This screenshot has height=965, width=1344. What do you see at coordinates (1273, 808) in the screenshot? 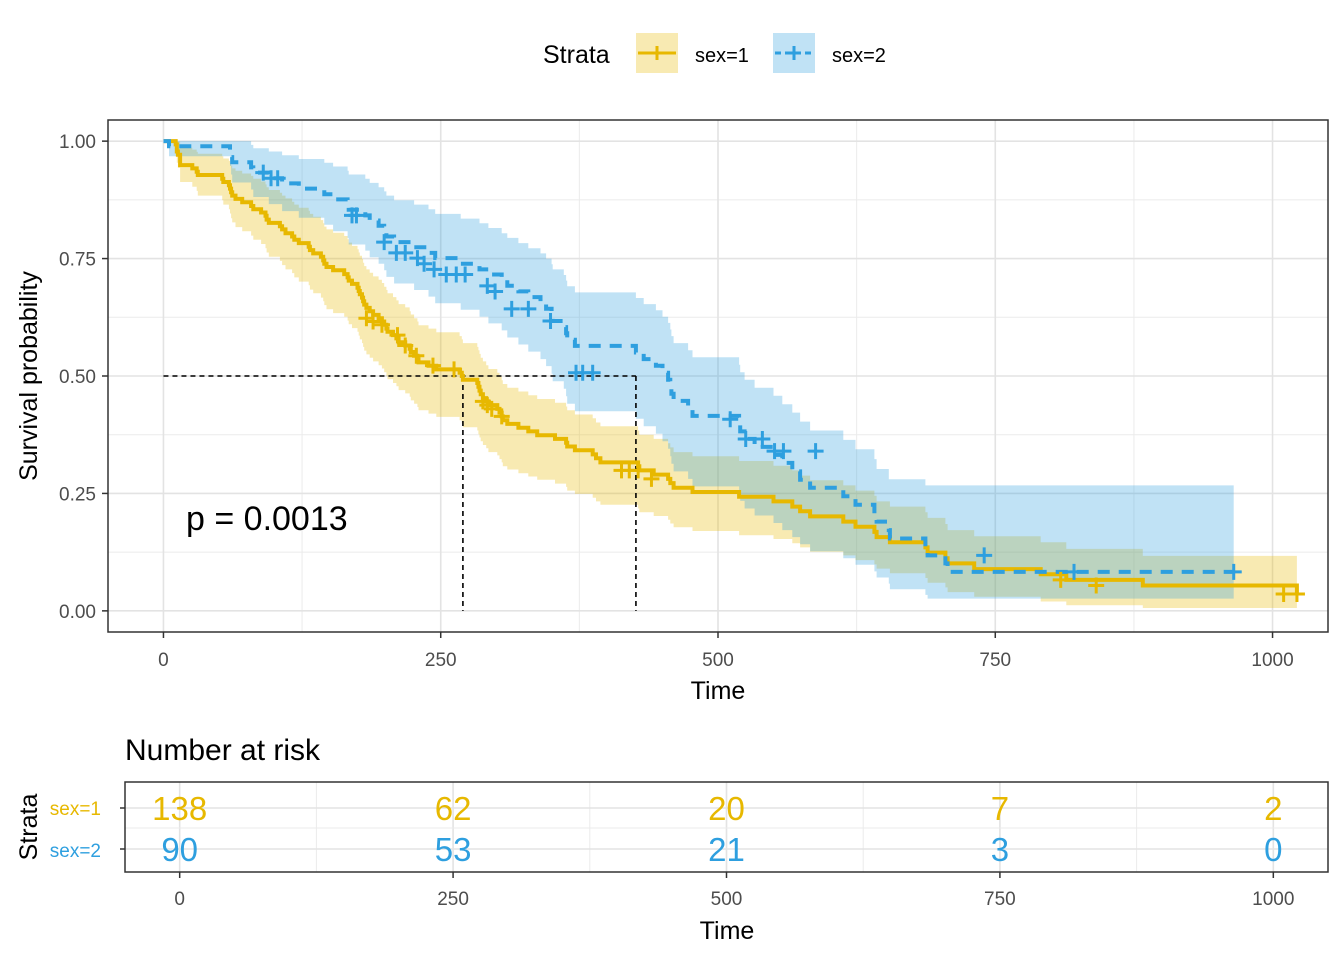
I see `risk-cell-sex1: 2` at bounding box center [1273, 808].